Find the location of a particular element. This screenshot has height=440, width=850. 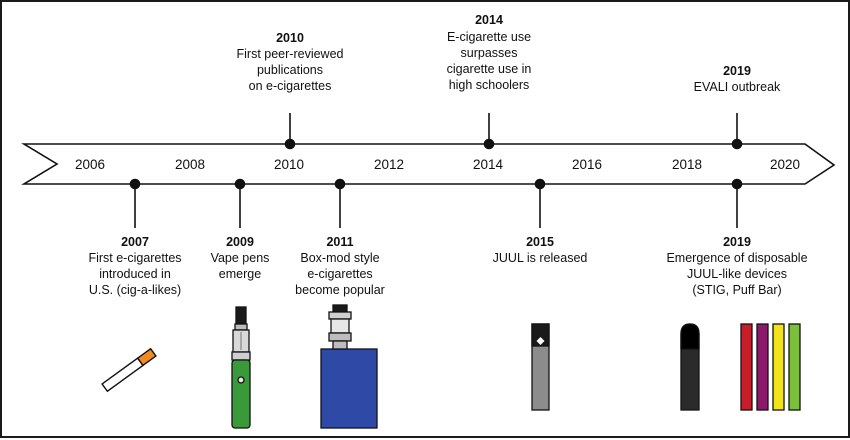

juul-icon is located at coordinates (540, 367).